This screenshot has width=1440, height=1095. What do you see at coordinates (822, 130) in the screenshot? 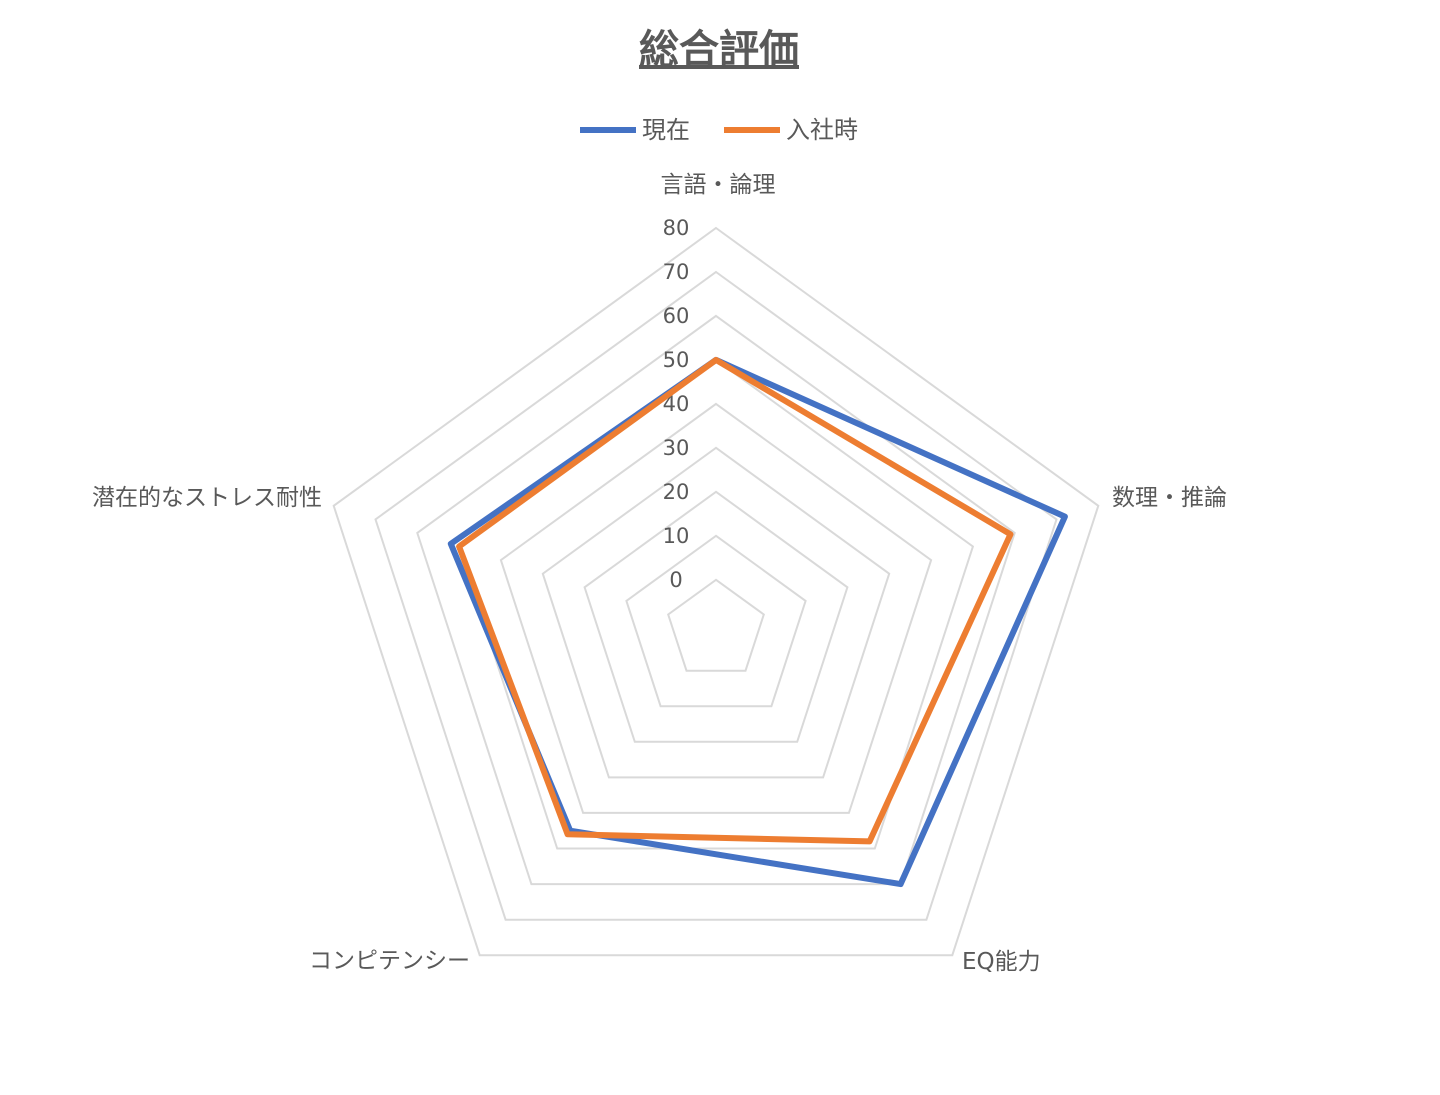
I see `legend-label-at-hire: 入社時` at bounding box center [822, 130].